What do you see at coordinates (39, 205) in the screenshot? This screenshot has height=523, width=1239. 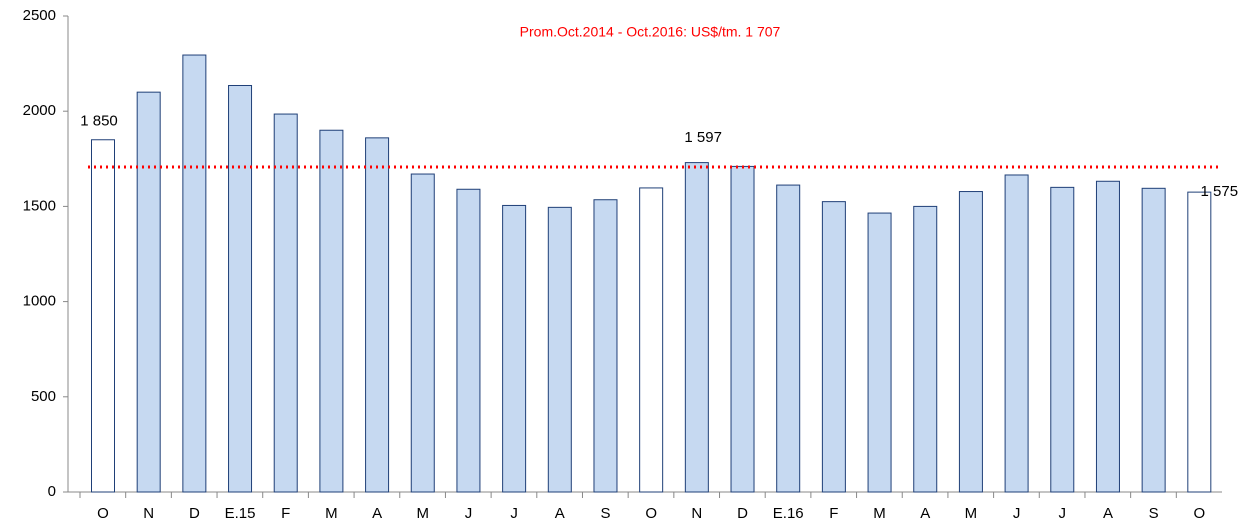 I see `y-tick-label: 1500` at bounding box center [39, 205].